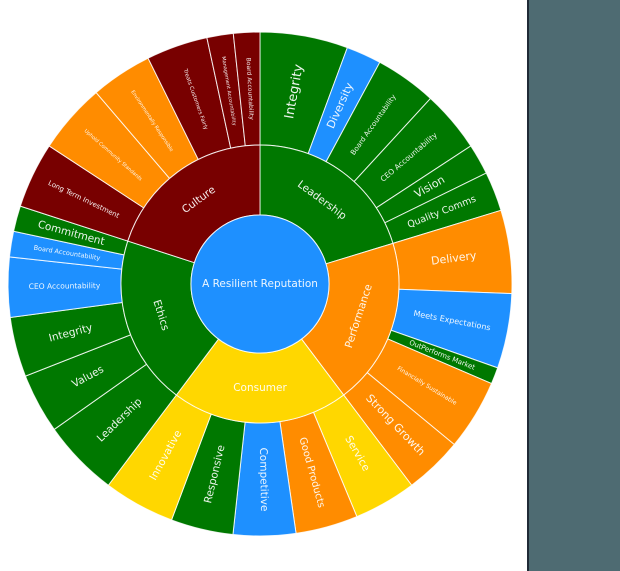 The width and height of the screenshot is (620, 571). I want to click on leaf-label-competitive: Competitive, so click(263, 479).